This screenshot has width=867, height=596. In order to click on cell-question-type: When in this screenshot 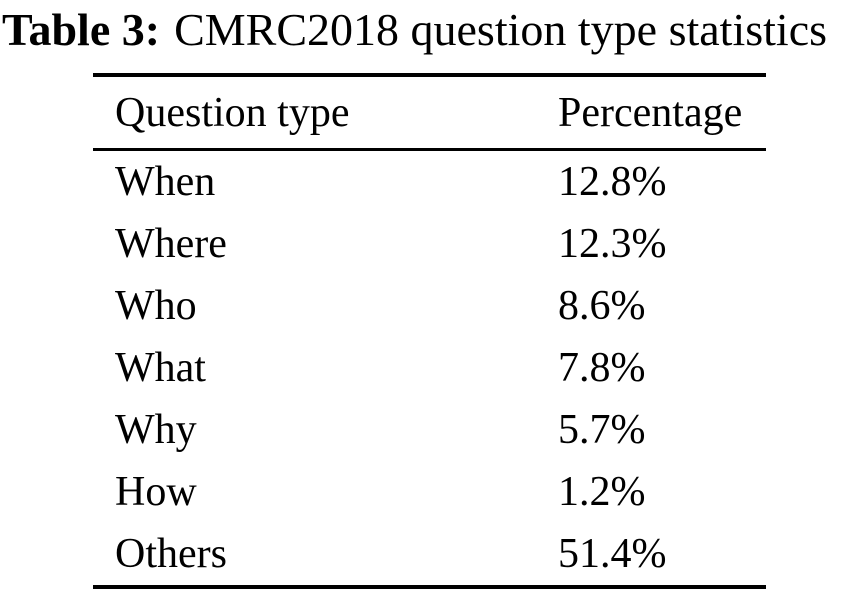, I will do `click(165, 182)`.